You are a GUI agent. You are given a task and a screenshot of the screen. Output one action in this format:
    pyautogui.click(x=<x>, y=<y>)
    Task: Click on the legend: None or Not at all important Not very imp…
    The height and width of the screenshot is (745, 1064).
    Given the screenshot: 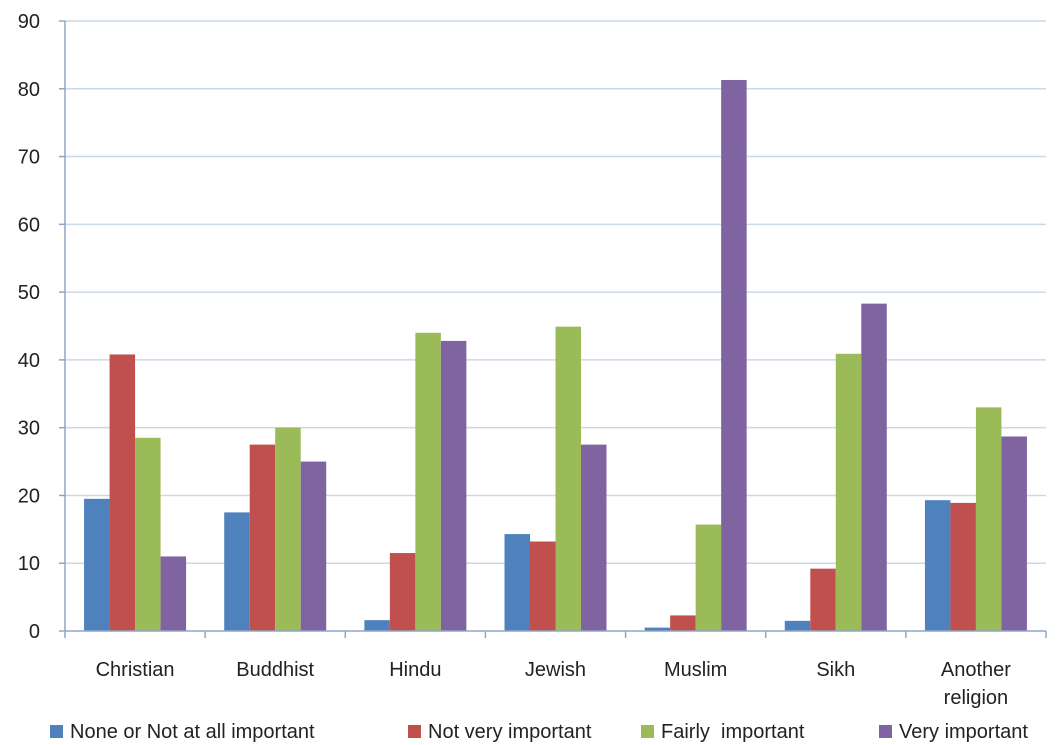 What is the action you would take?
    pyautogui.click(x=539, y=732)
    